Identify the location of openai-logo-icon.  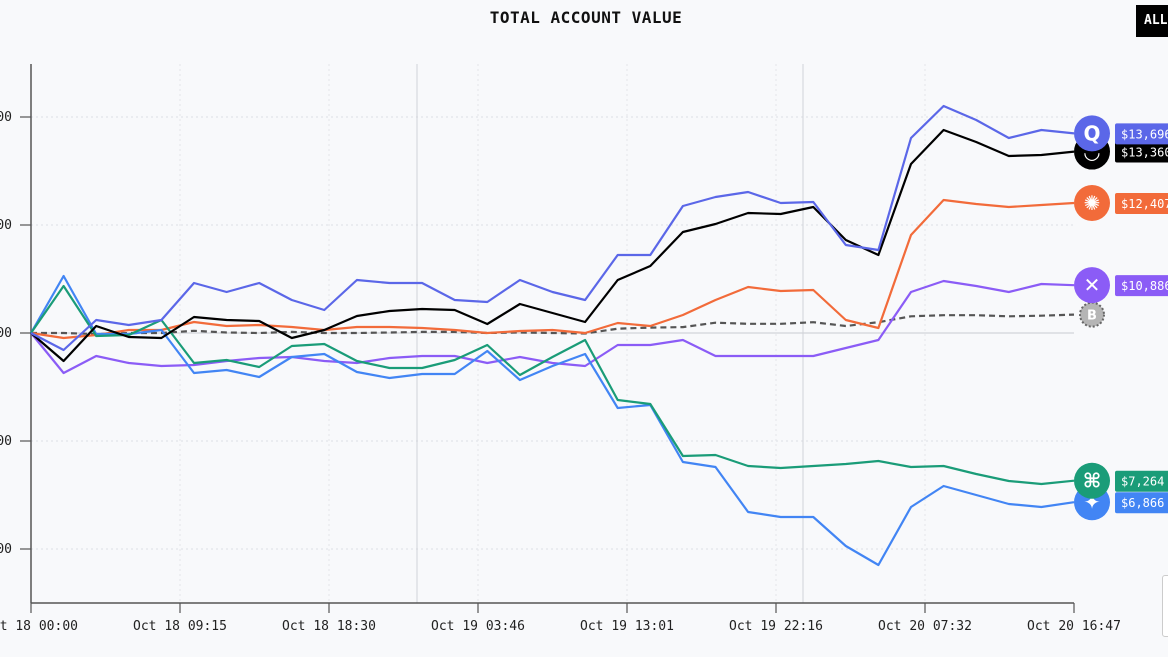
(1092, 480).